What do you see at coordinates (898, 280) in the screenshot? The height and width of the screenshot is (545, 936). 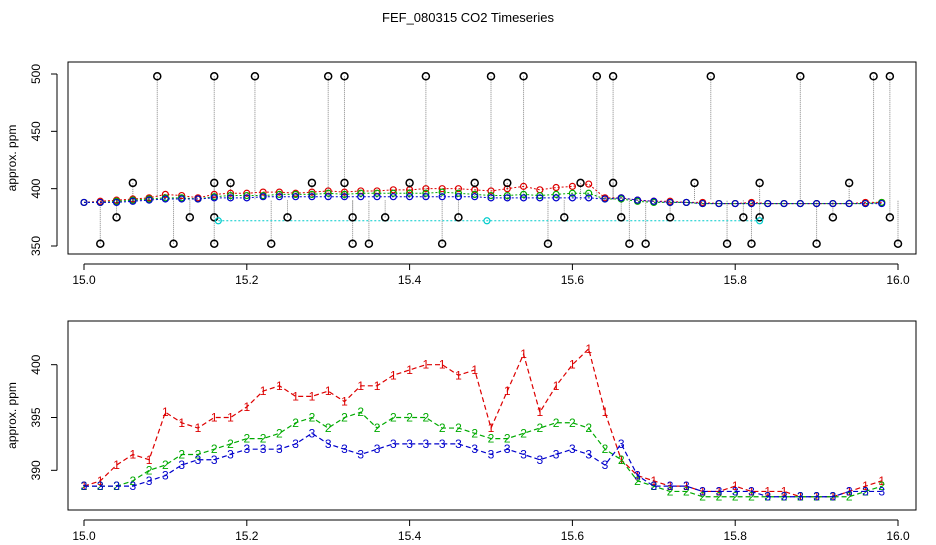 I see `x-tick-label: 16.0` at bounding box center [898, 280].